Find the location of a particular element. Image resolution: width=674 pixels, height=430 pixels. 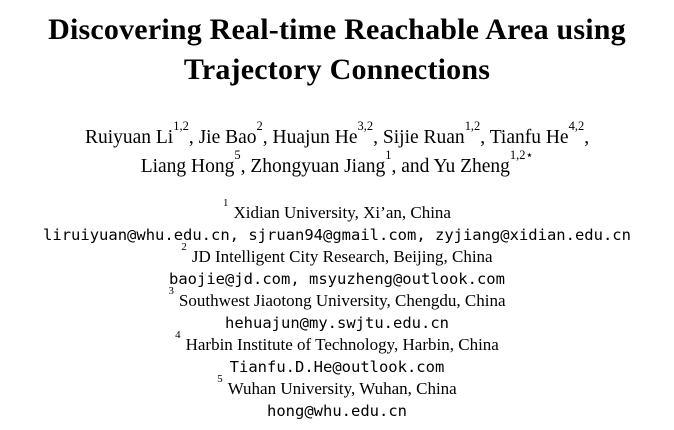

author-affiliation-superscript: 4,2 is located at coordinates (576, 125).